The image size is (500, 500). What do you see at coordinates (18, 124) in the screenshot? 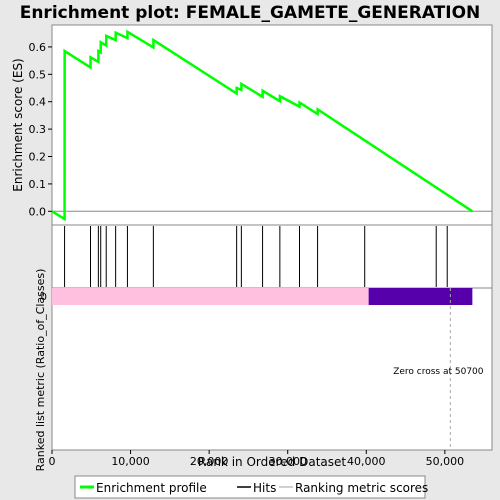
I see `es-y-axis-label: Enrichment score (ES)` at bounding box center [18, 124].